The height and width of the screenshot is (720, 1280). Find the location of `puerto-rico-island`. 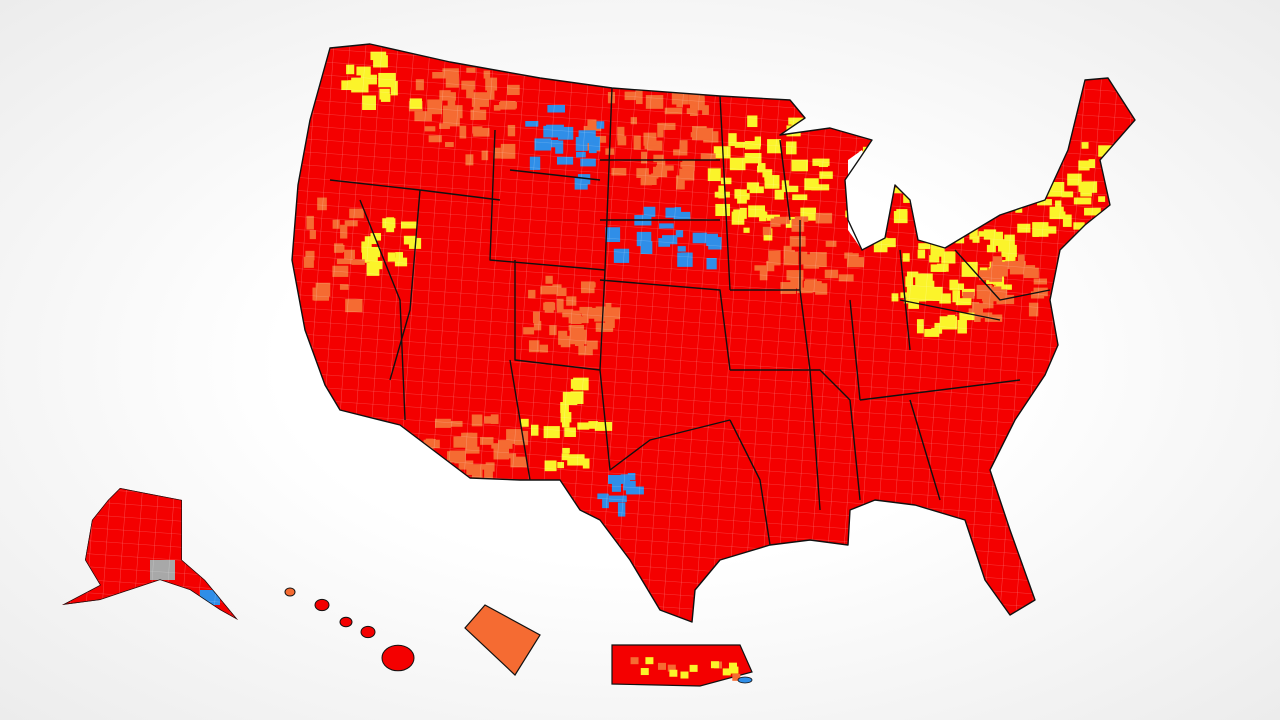

puerto-rico-island is located at coordinates (745, 680).